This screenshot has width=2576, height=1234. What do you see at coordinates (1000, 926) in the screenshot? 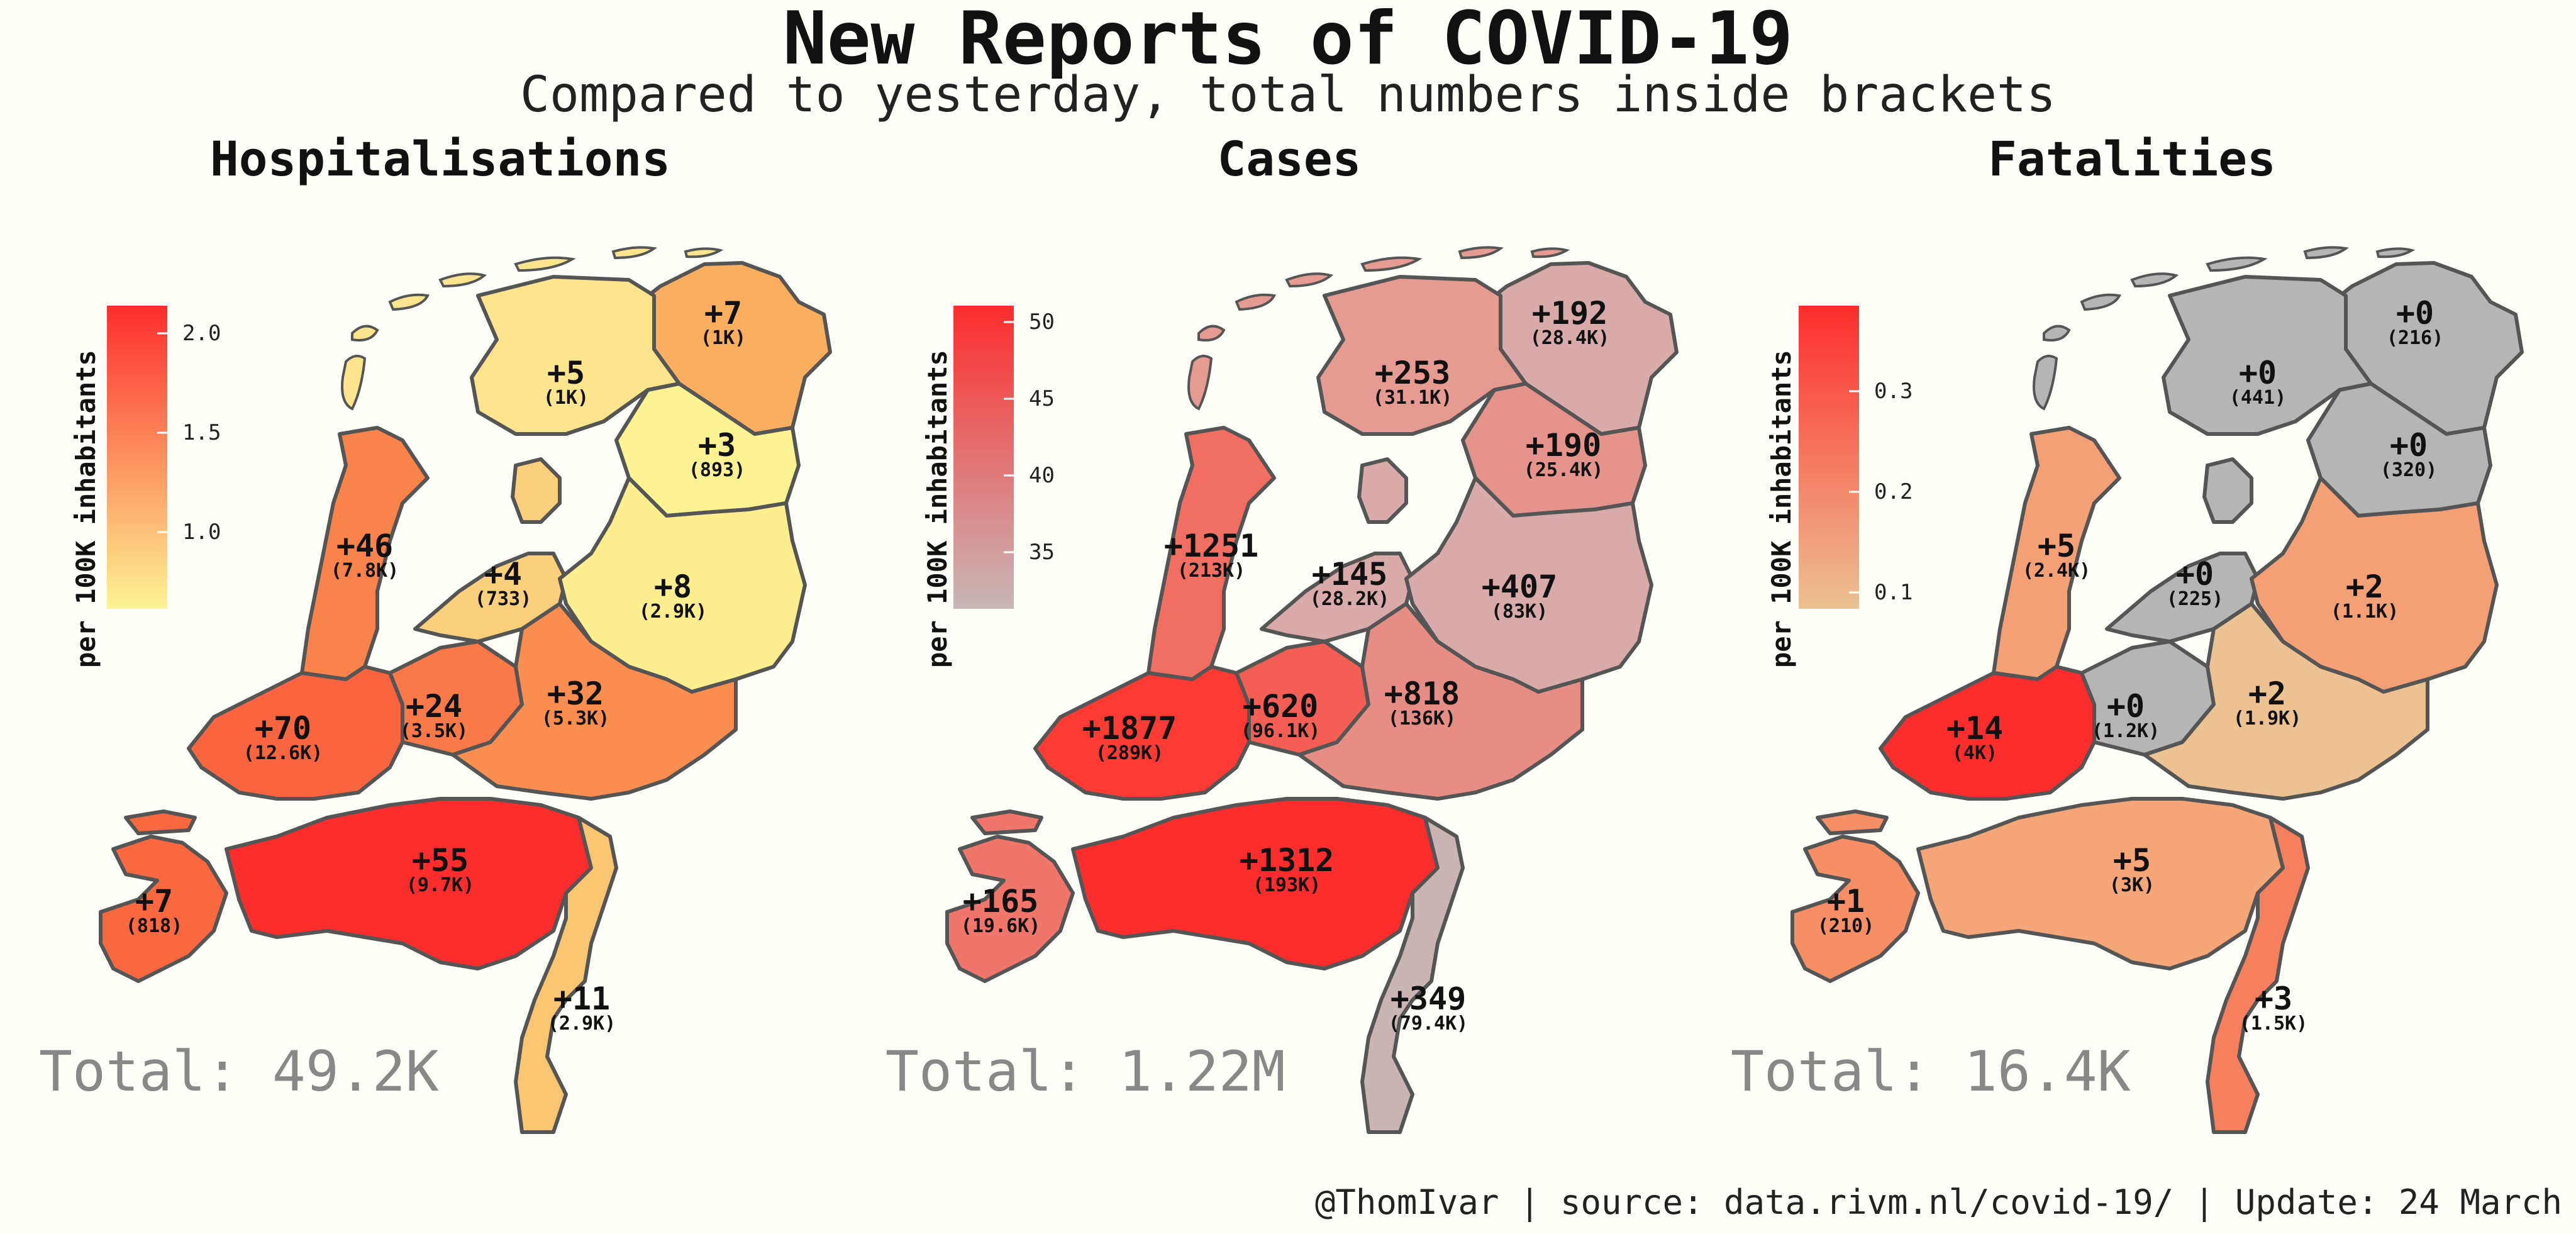
I see `label-total-zeeland: (19.6K)` at bounding box center [1000, 926].